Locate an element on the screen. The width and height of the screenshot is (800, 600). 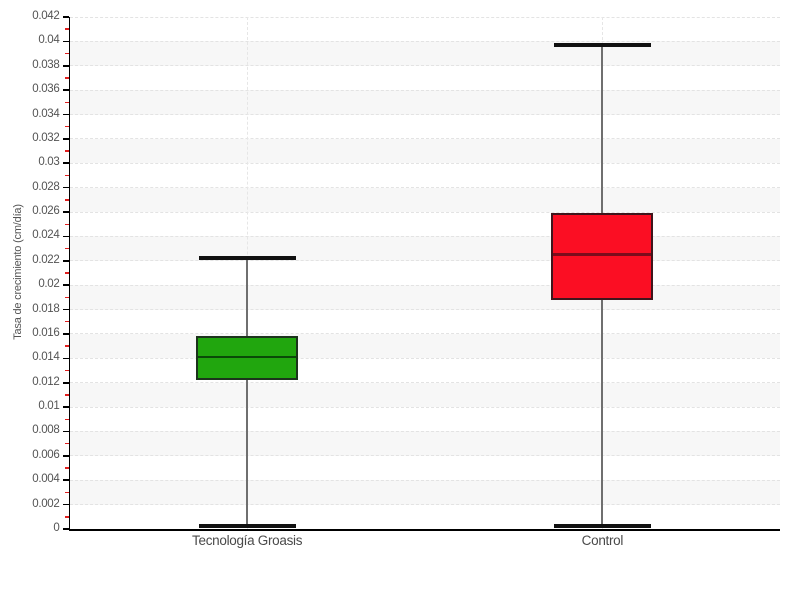
y-tick-label: 0.004 is located at coordinates (46, 479).